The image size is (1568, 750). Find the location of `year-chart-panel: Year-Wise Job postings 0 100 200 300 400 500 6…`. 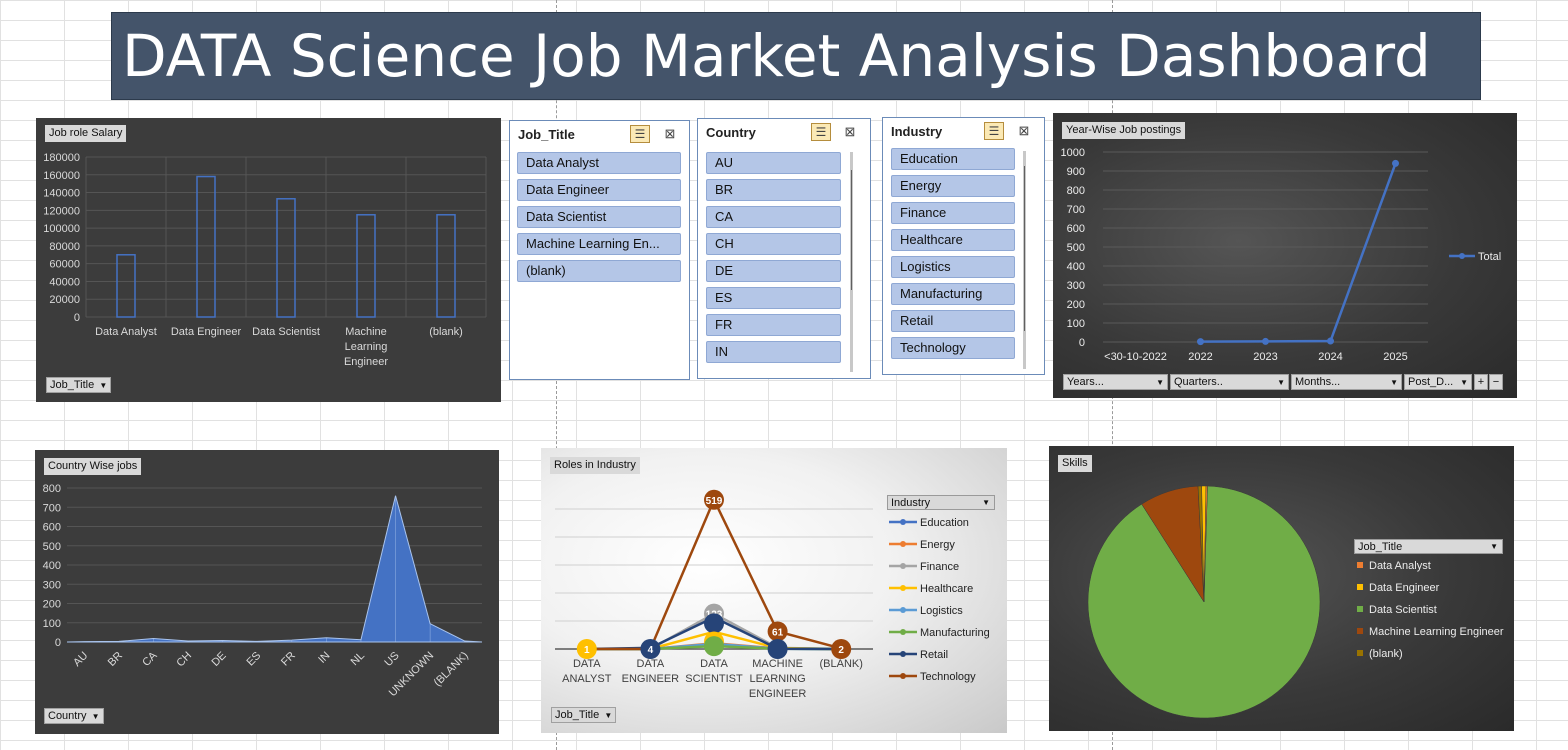

year-chart-panel: Year-Wise Job postings 0 100 200 300 400 500 6… is located at coordinates (1285, 255).